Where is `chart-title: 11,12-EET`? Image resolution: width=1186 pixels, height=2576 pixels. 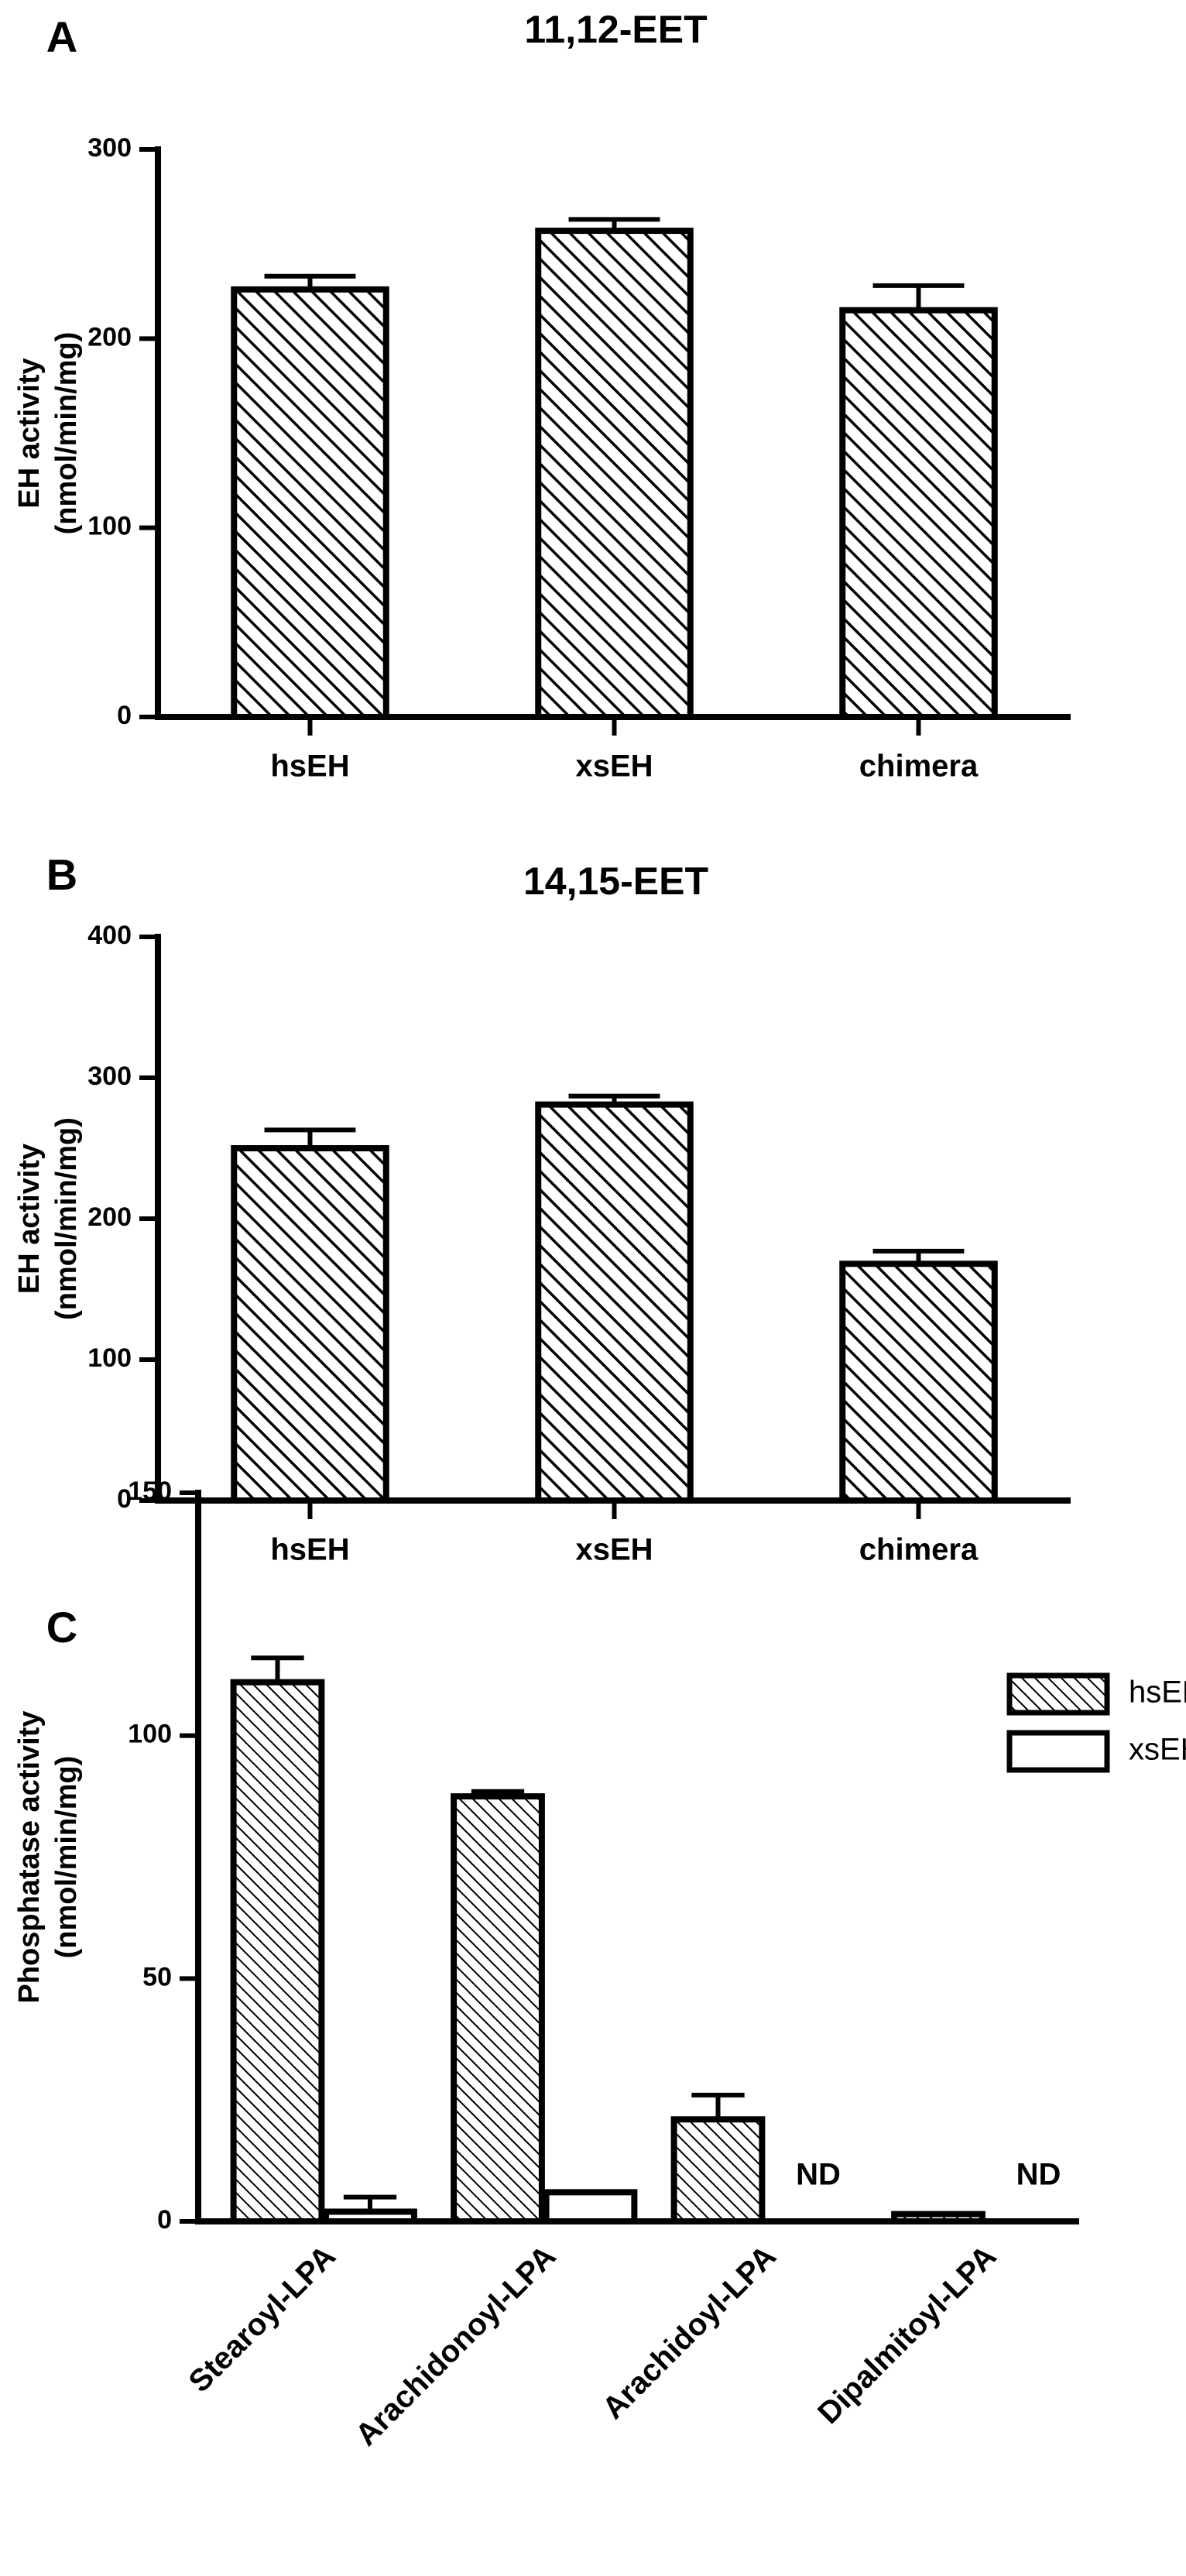 chart-title: 11,12-EET is located at coordinates (615, 29).